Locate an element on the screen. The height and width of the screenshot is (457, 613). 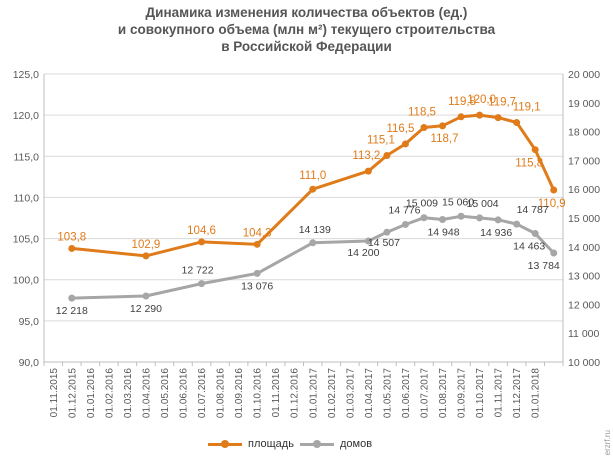
x-tick-label: 01.07.2016 is located at coordinates (202, 393).